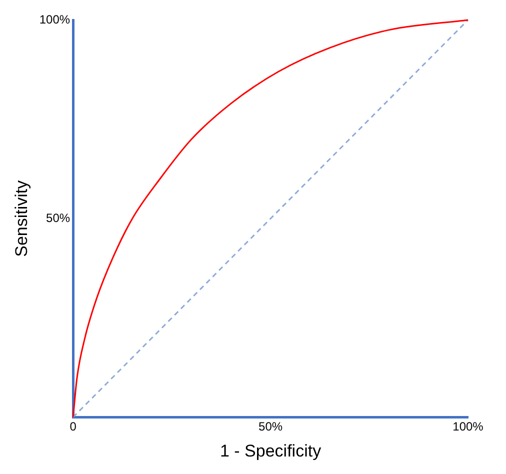  I want to click on x-tick-label: 50%, so click(270, 427).